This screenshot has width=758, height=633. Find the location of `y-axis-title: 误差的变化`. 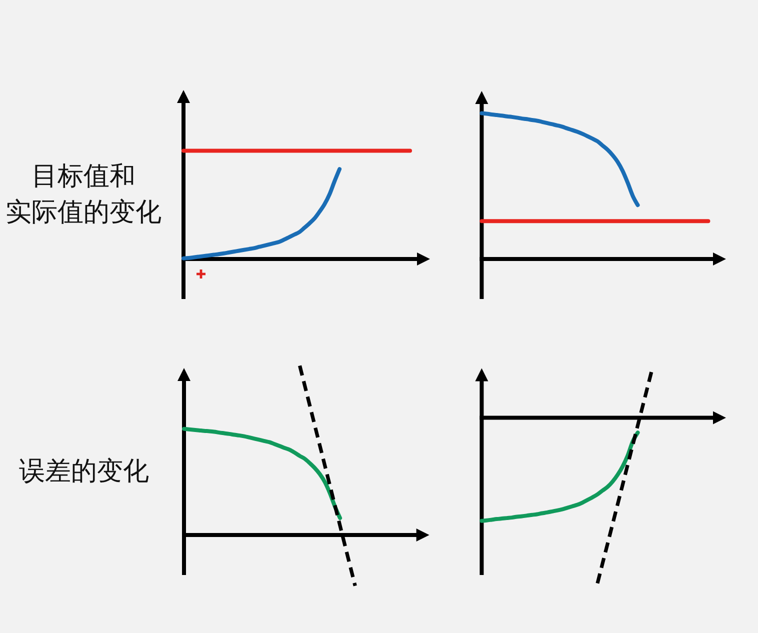

y-axis-title: 误差的变化 is located at coordinates (84, 471).